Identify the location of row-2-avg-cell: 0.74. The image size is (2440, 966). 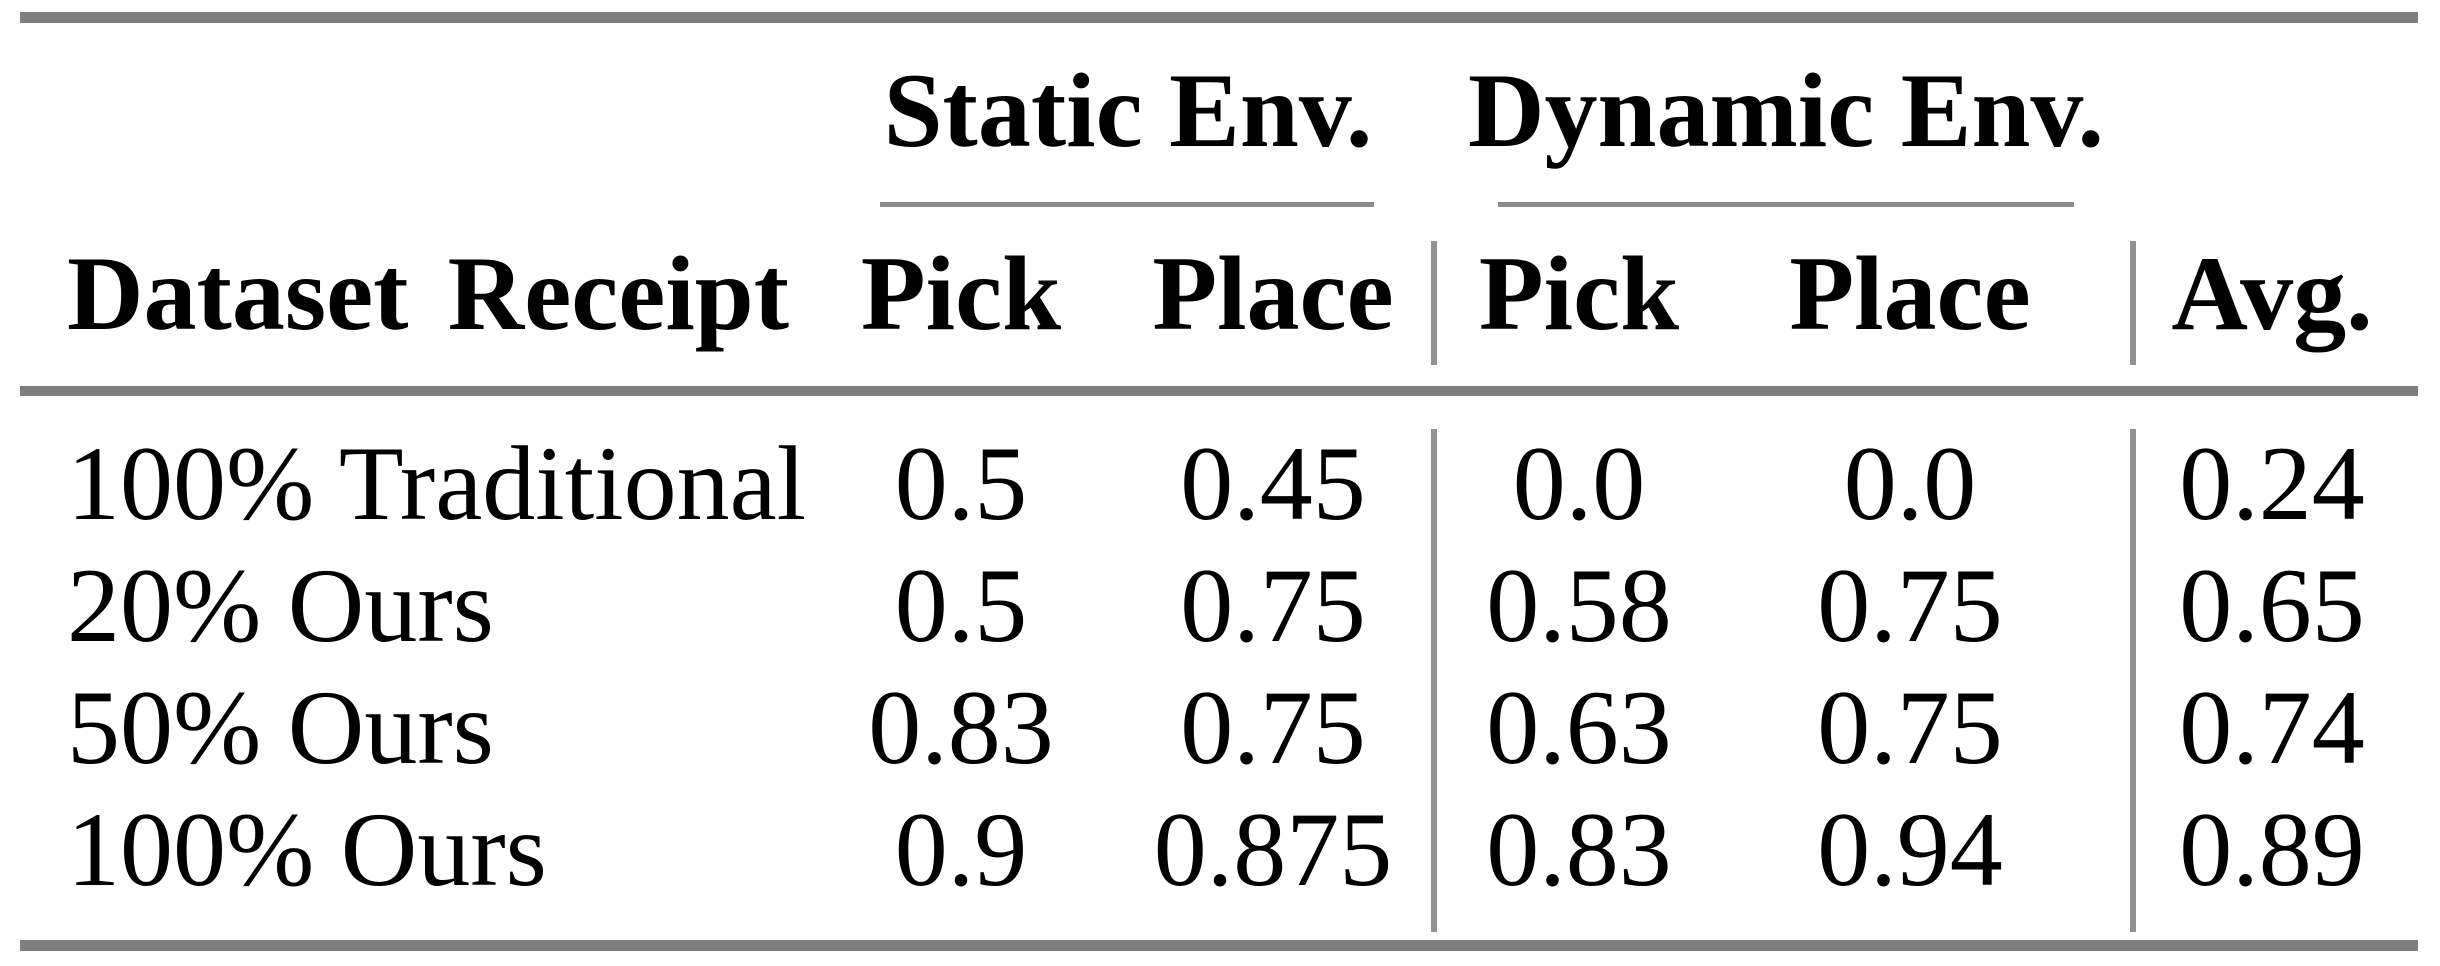
(2272, 727).